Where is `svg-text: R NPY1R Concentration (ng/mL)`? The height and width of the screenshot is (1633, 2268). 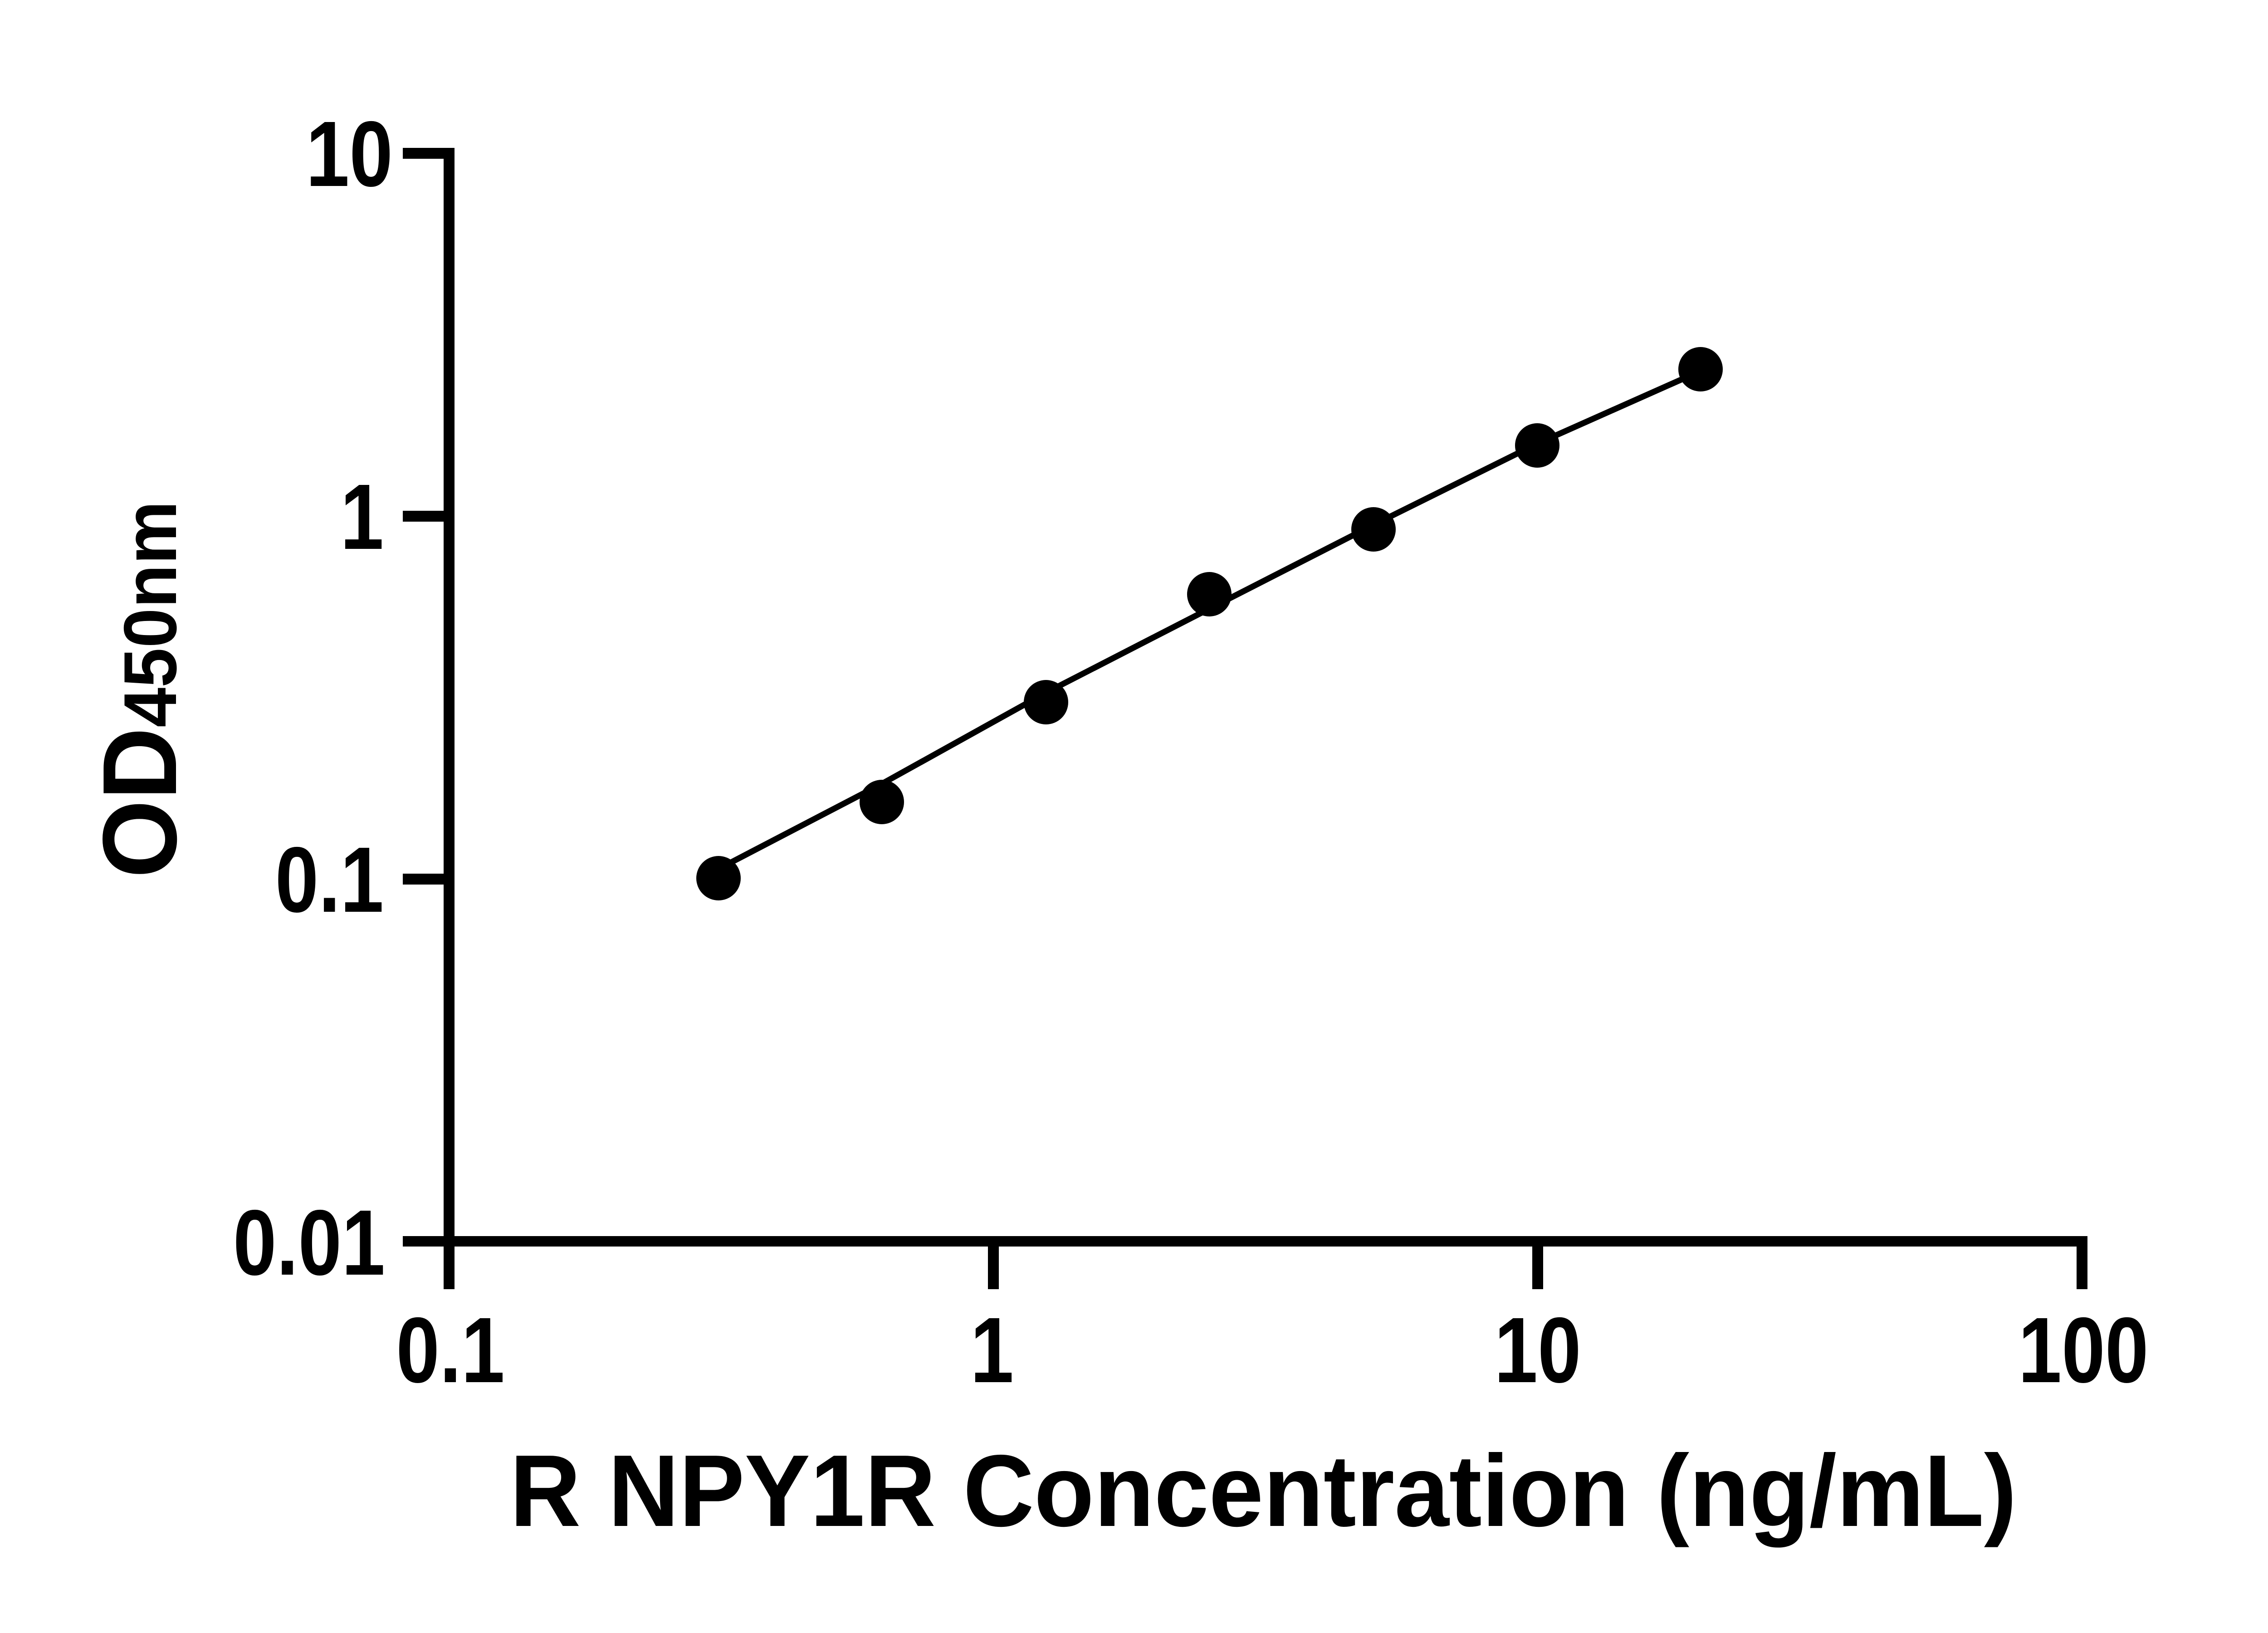 svg-text: R NPY1R Concentration (ng/mL) is located at coordinates (1264, 1490).